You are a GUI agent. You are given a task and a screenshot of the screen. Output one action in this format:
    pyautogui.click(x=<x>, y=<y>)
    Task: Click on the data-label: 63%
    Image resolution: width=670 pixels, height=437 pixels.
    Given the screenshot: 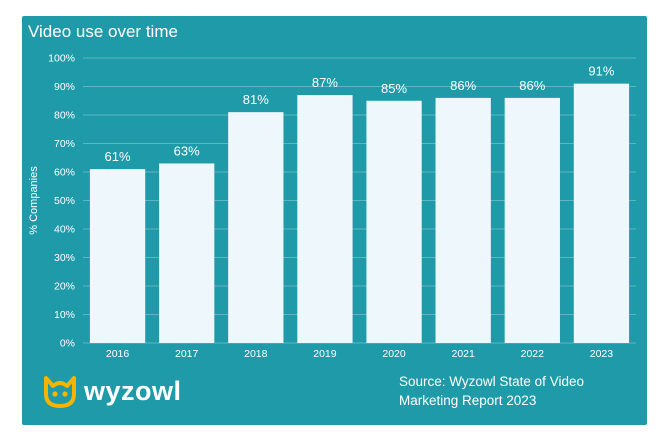 What is the action you would take?
    pyautogui.click(x=187, y=150)
    